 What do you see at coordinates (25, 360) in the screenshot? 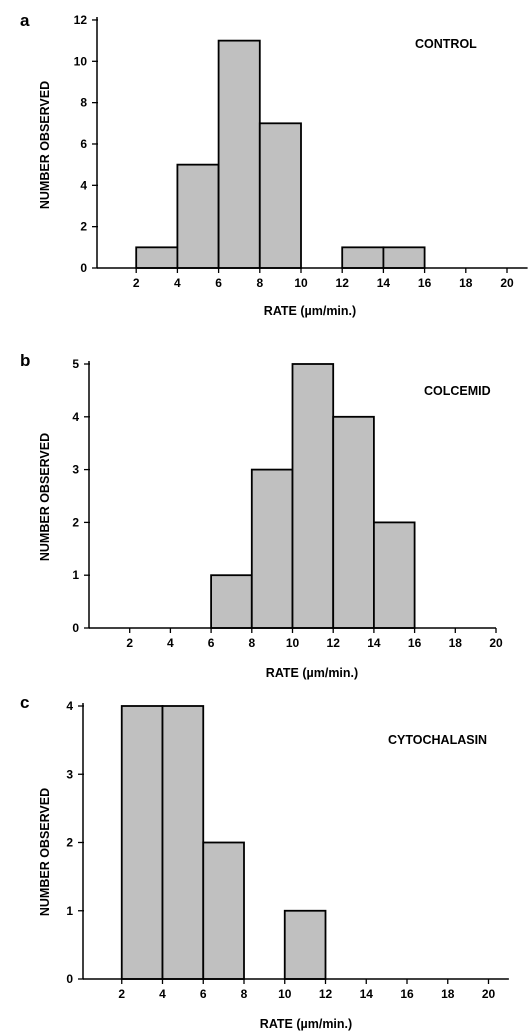
I see `panel-b-letter: b` at bounding box center [25, 360].